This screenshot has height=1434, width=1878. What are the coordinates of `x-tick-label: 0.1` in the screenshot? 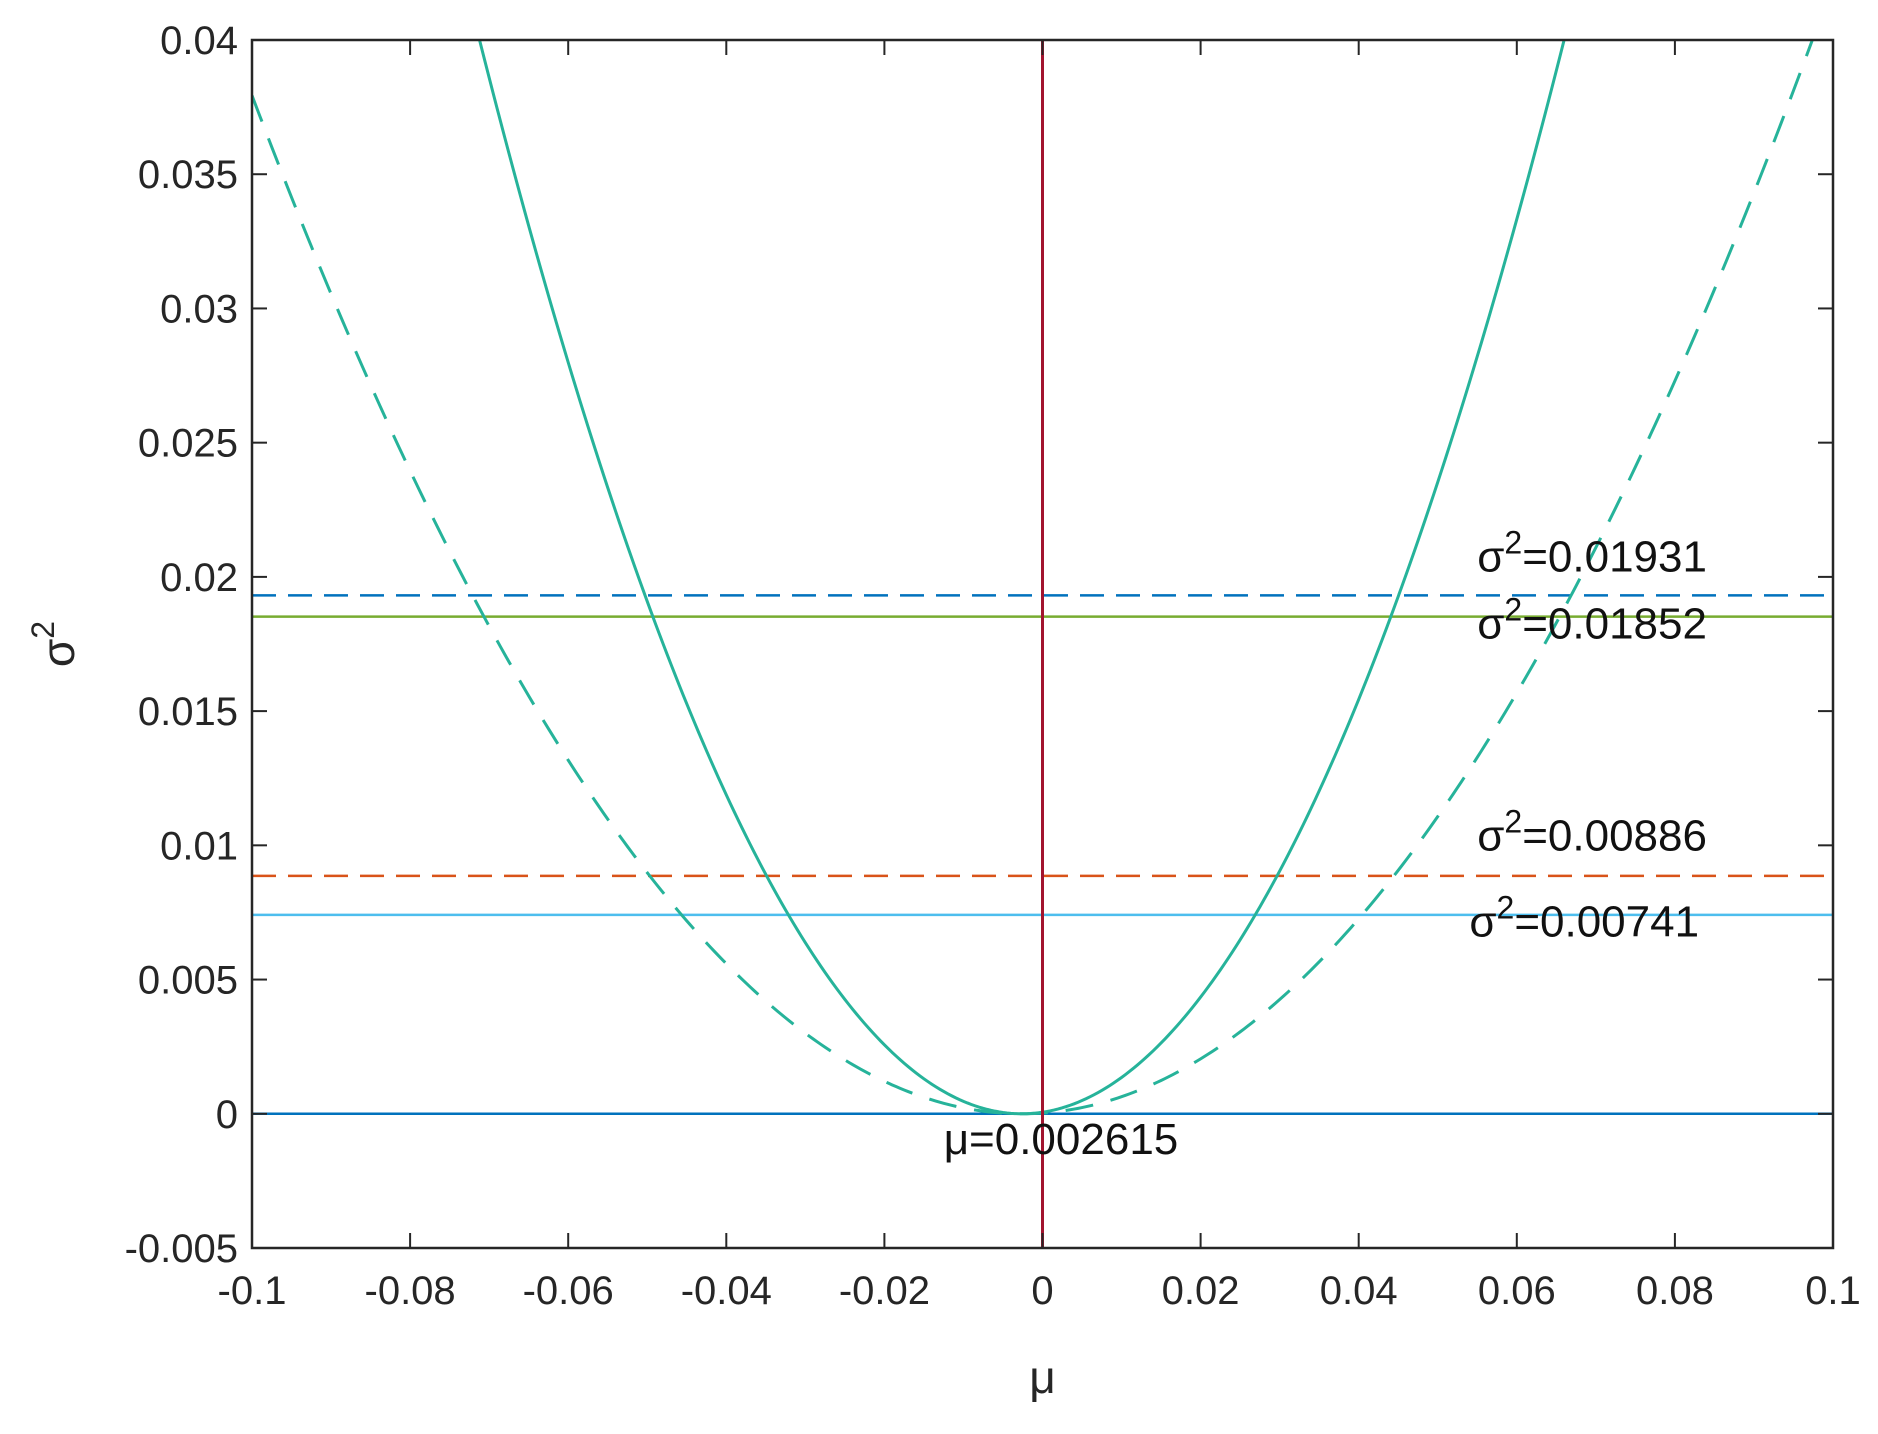 It's located at (1833, 1291).